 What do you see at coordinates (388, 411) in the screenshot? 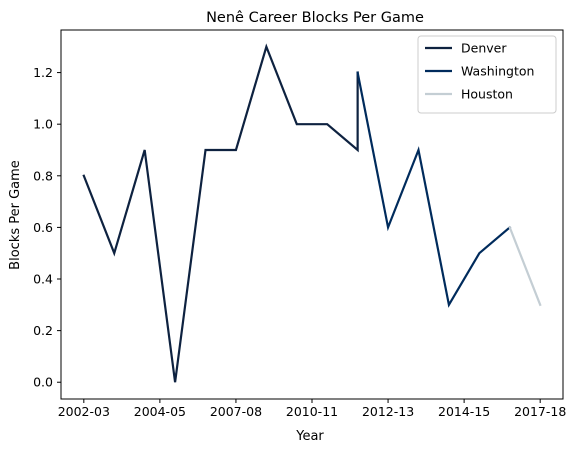
I see `x-tick-label: 2012-13` at bounding box center [388, 411].